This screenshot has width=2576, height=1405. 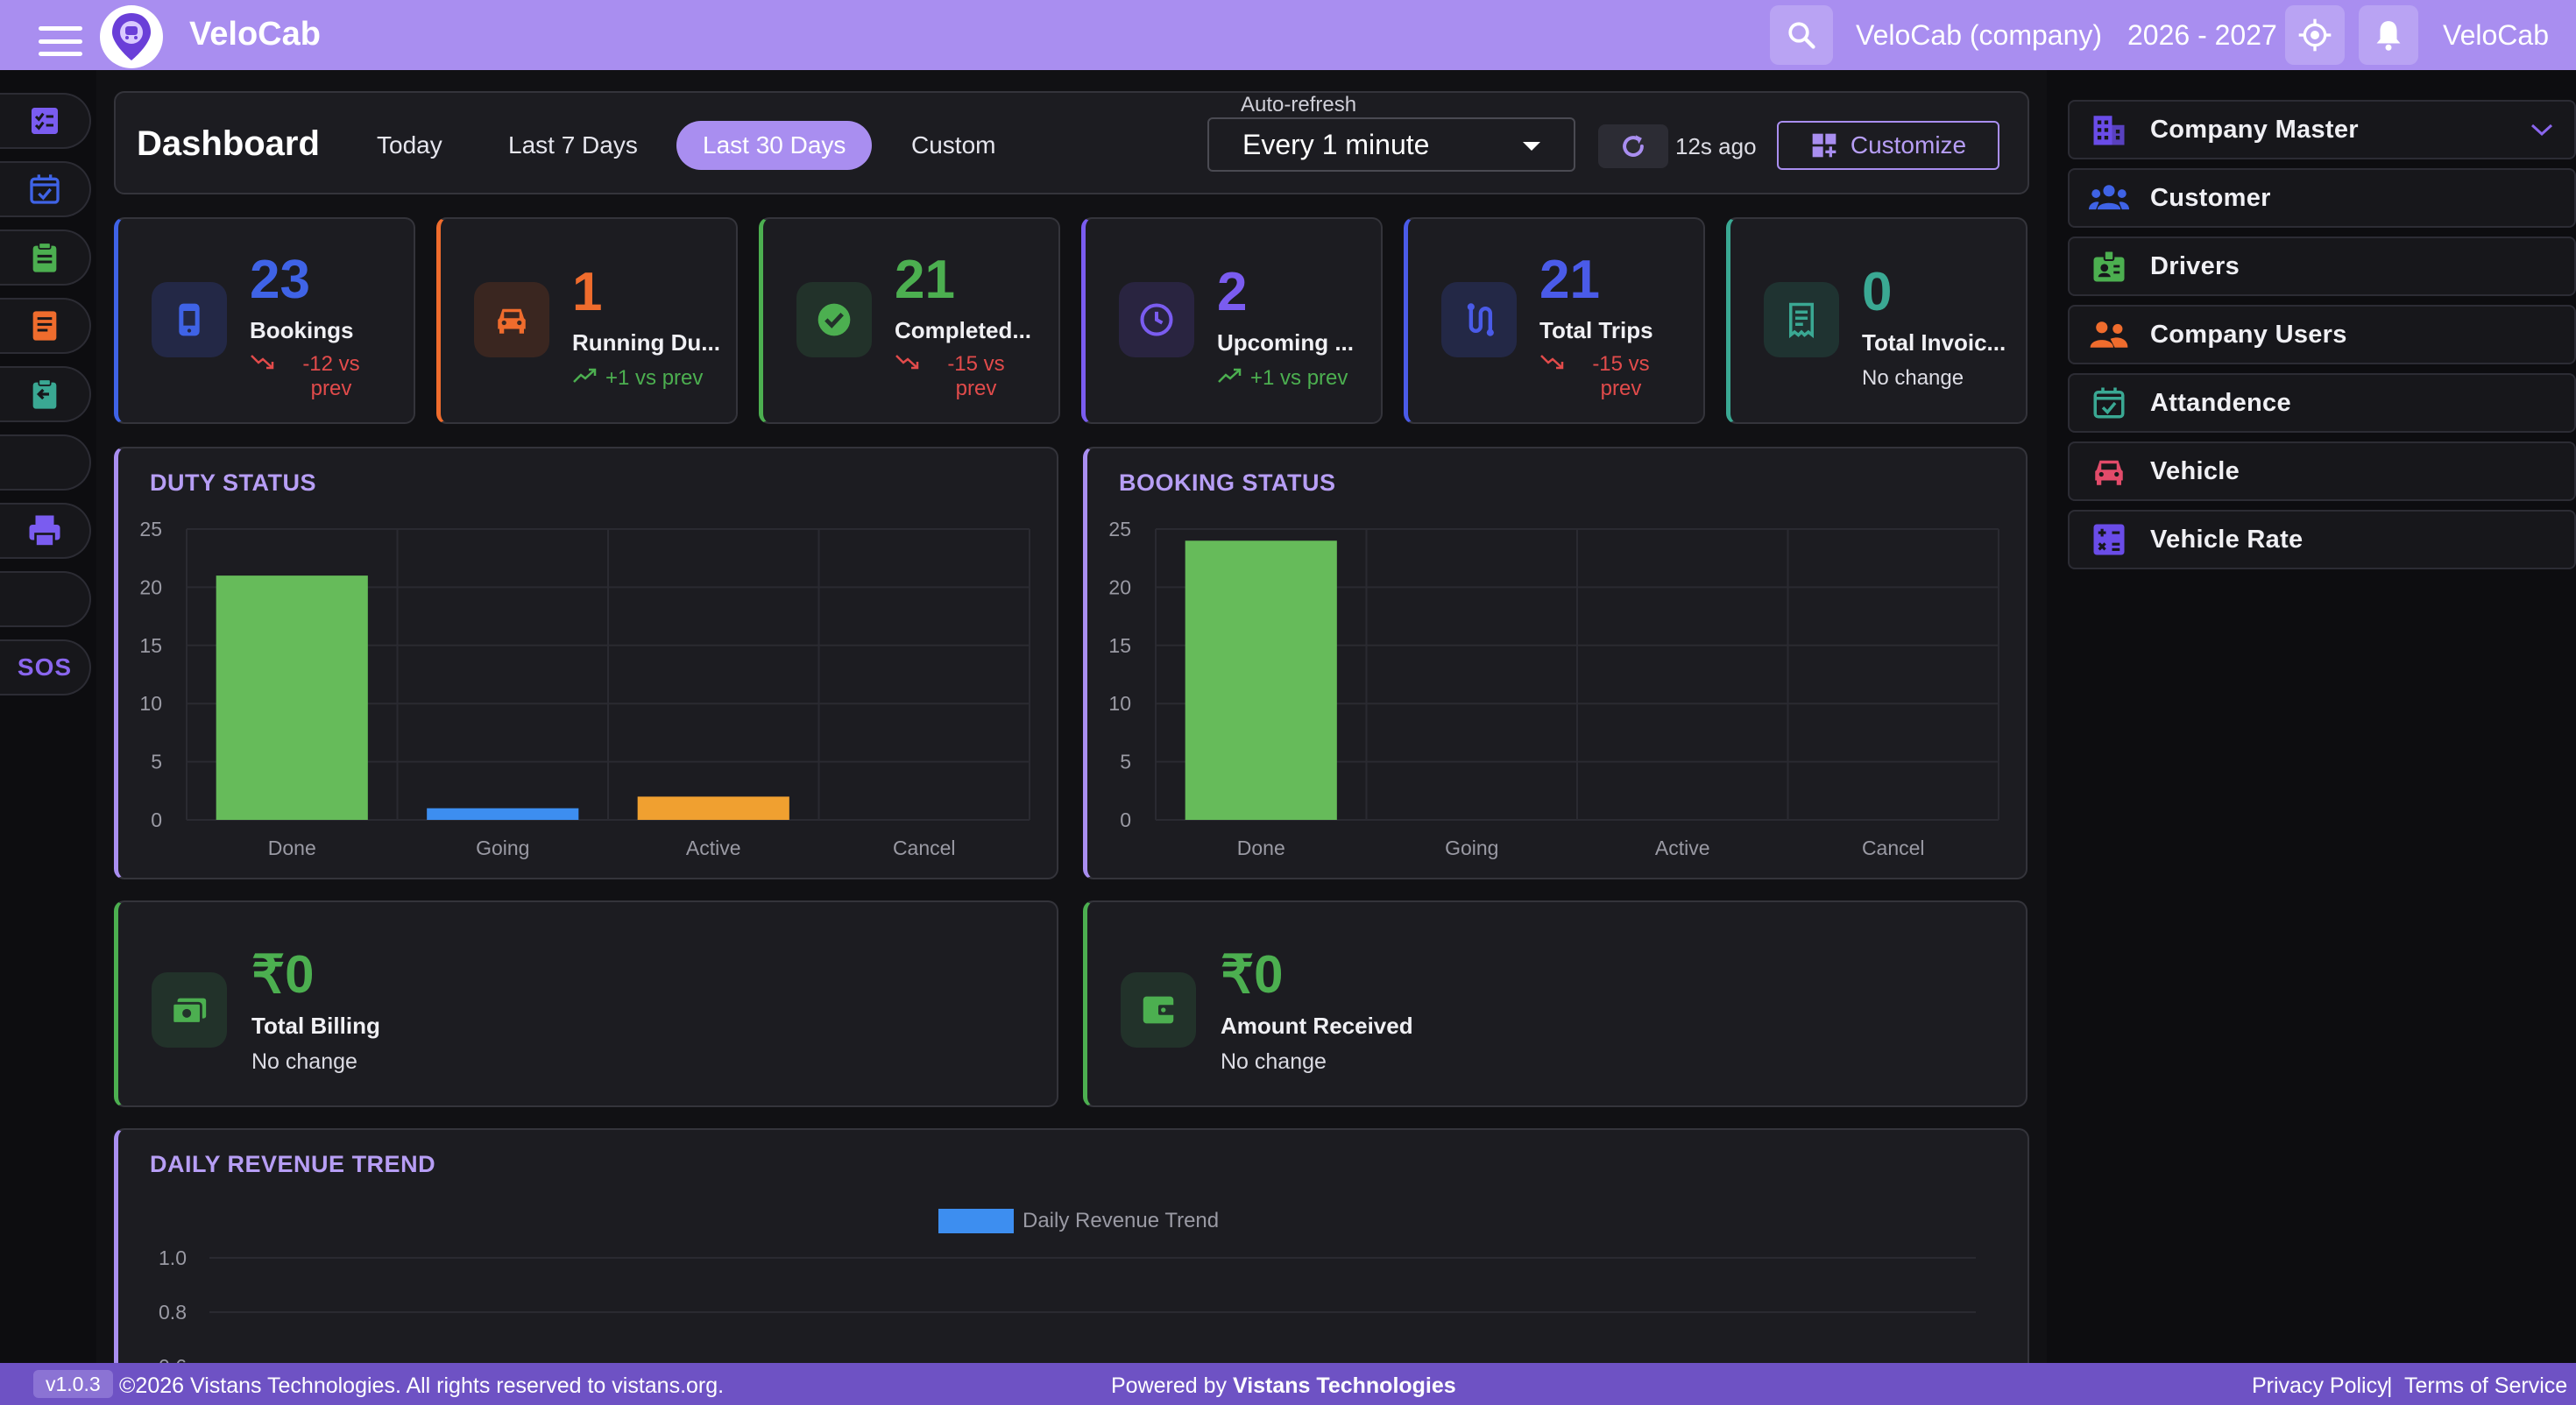 What do you see at coordinates (584, 688) in the screenshot?
I see `duty-status-chart: 0 5 10 15 20 25 Done Going Active Cancel` at bounding box center [584, 688].